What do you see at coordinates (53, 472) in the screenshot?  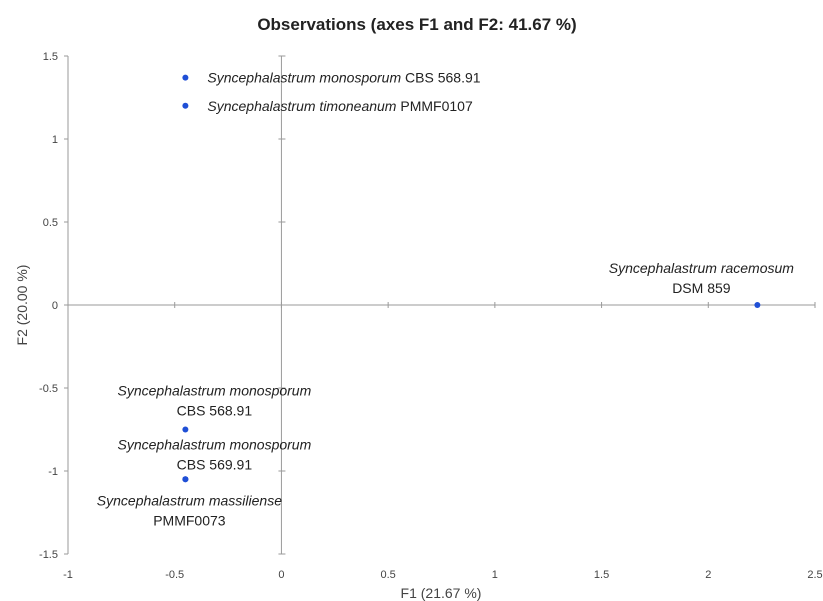 I see `y-tick-label: -1` at bounding box center [53, 472].